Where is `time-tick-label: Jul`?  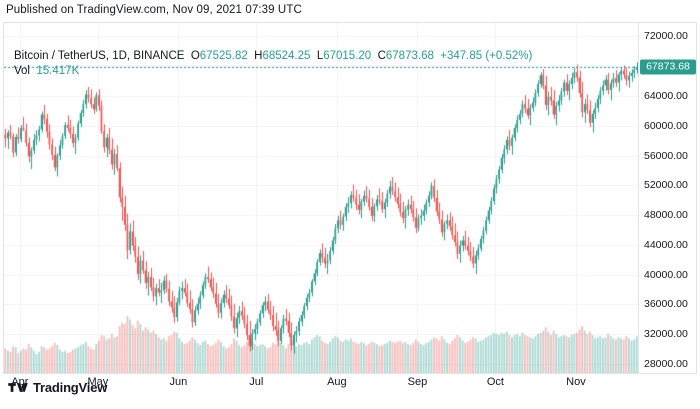 time-tick-label: Jul is located at coordinates (256, 382).